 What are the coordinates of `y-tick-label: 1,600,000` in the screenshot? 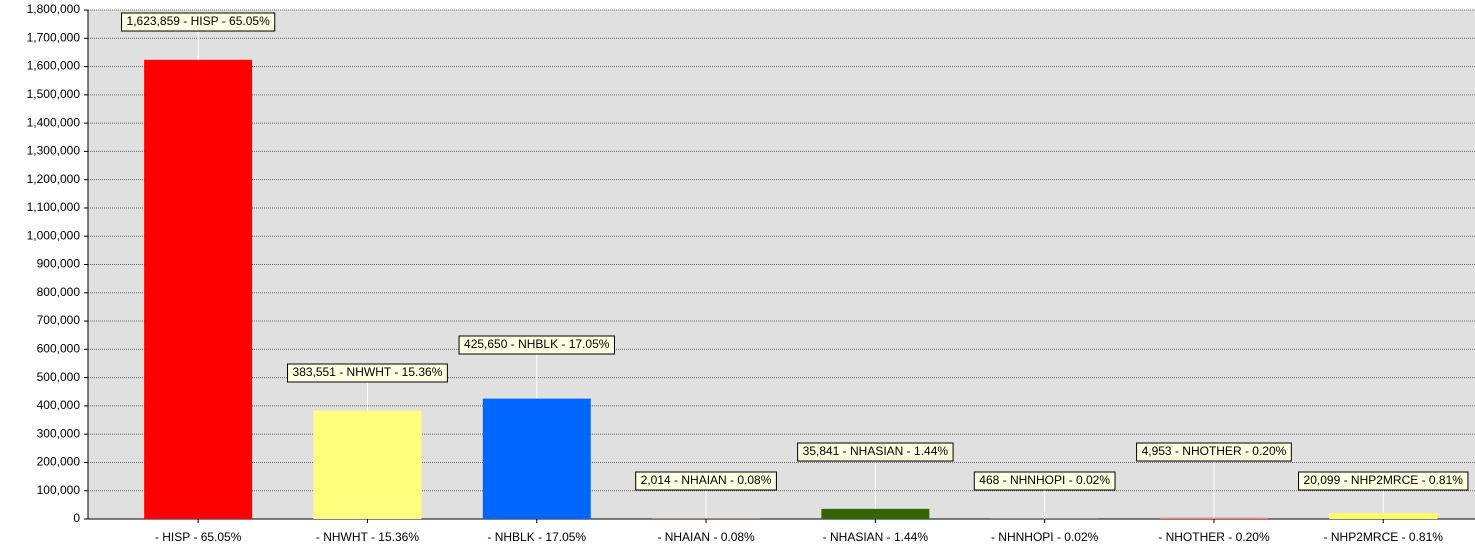 It's located at (54, 66).